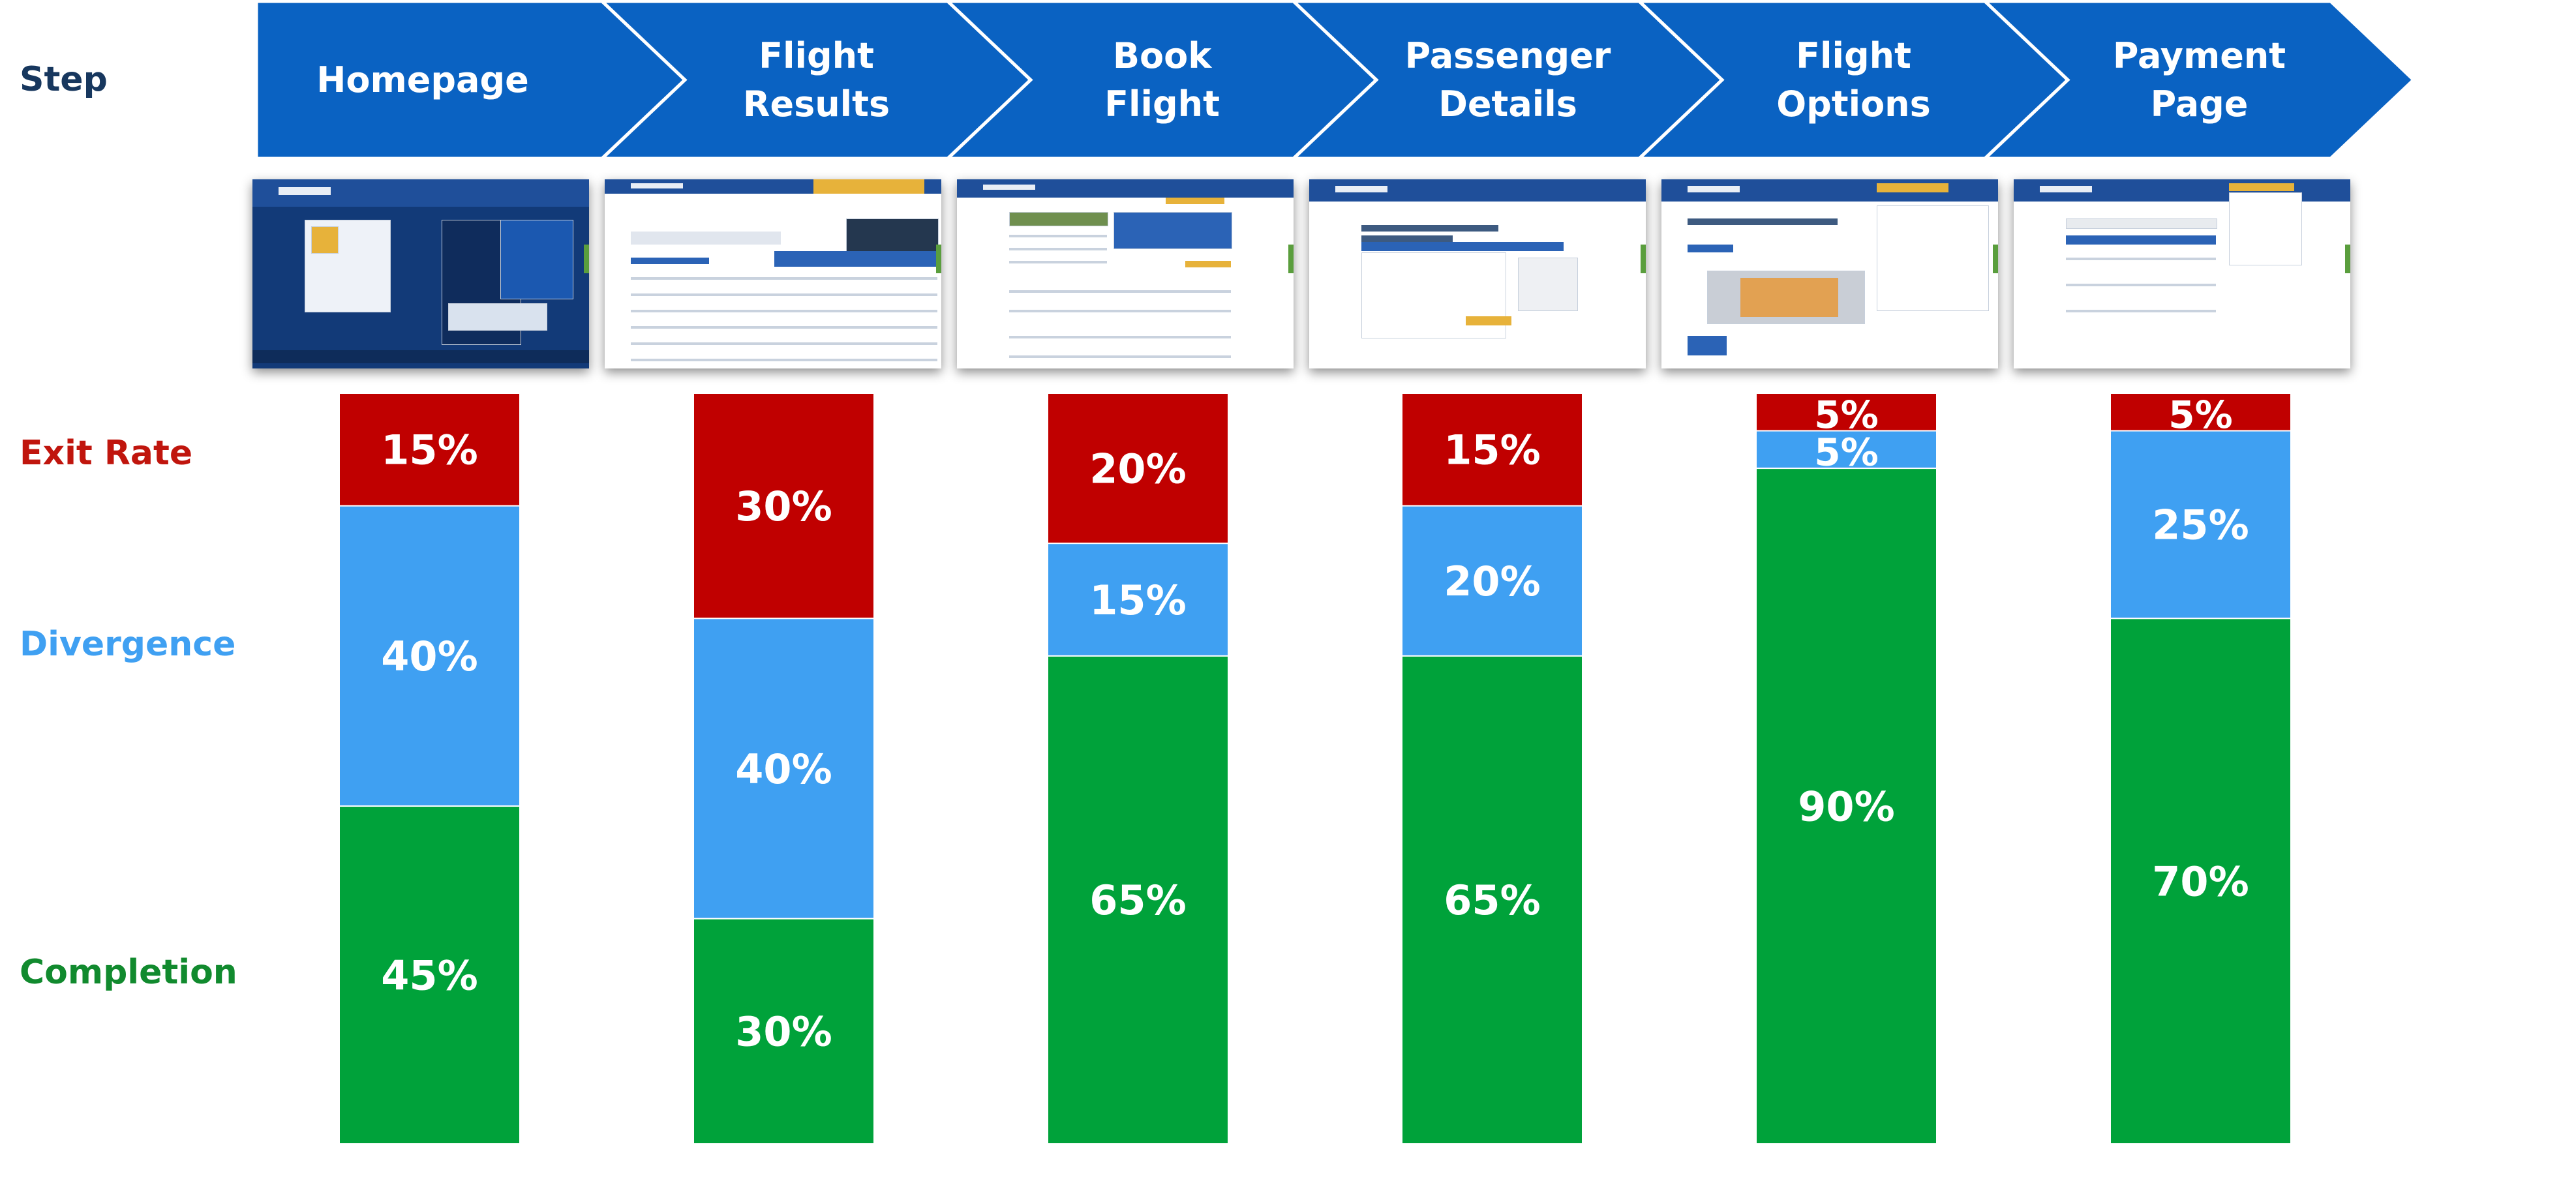  I want to click on data-label-exit-rate: 30%, so click(784, 506).